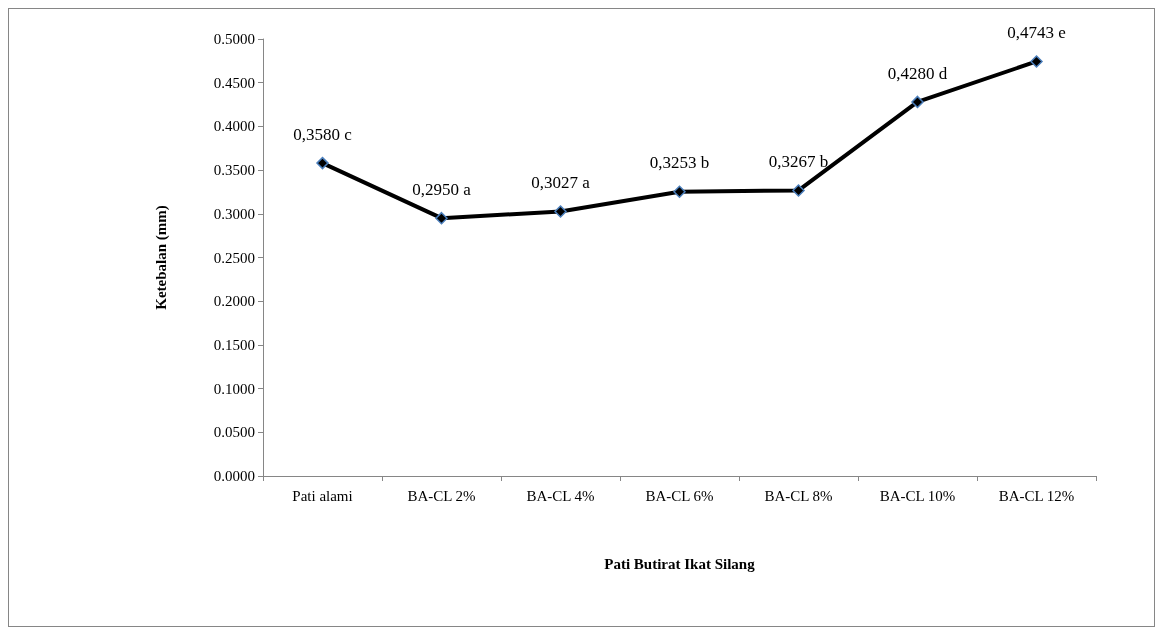  Describe the element at coordinates (798, 162) in the screenshot. I see `data-label: 0,3267 b` at that location.